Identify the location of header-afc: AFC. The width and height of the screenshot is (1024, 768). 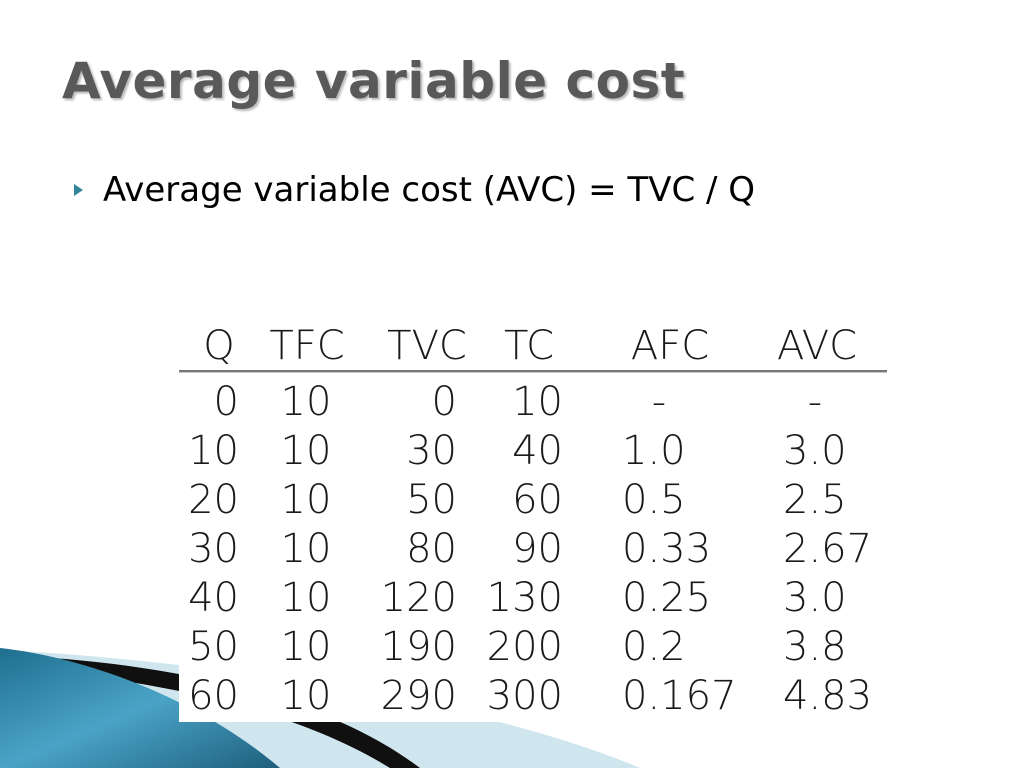
(670, 346).